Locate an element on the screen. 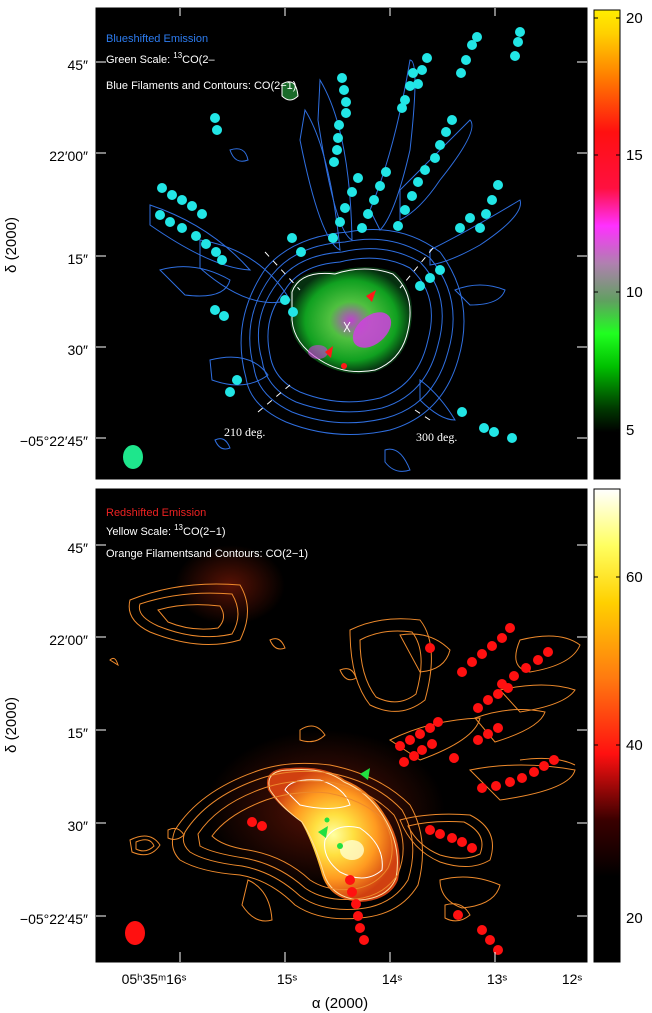  top-ytick-45: 45″ is located at coordinates (77, 65).